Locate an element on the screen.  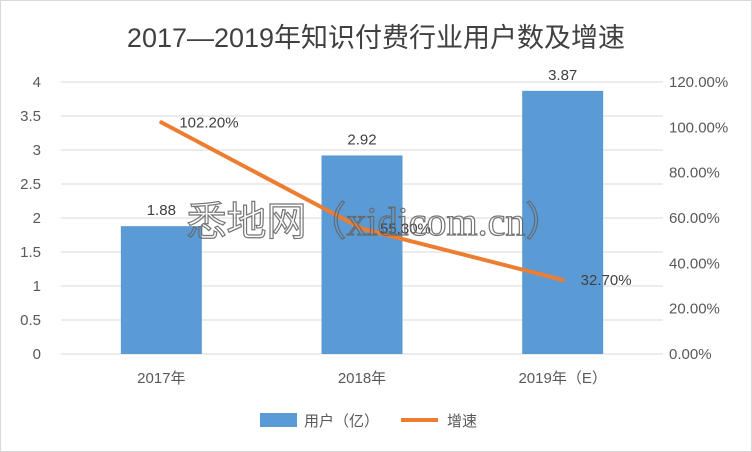
left-tick-label: 2.5 is located at coordinates (30, 184).